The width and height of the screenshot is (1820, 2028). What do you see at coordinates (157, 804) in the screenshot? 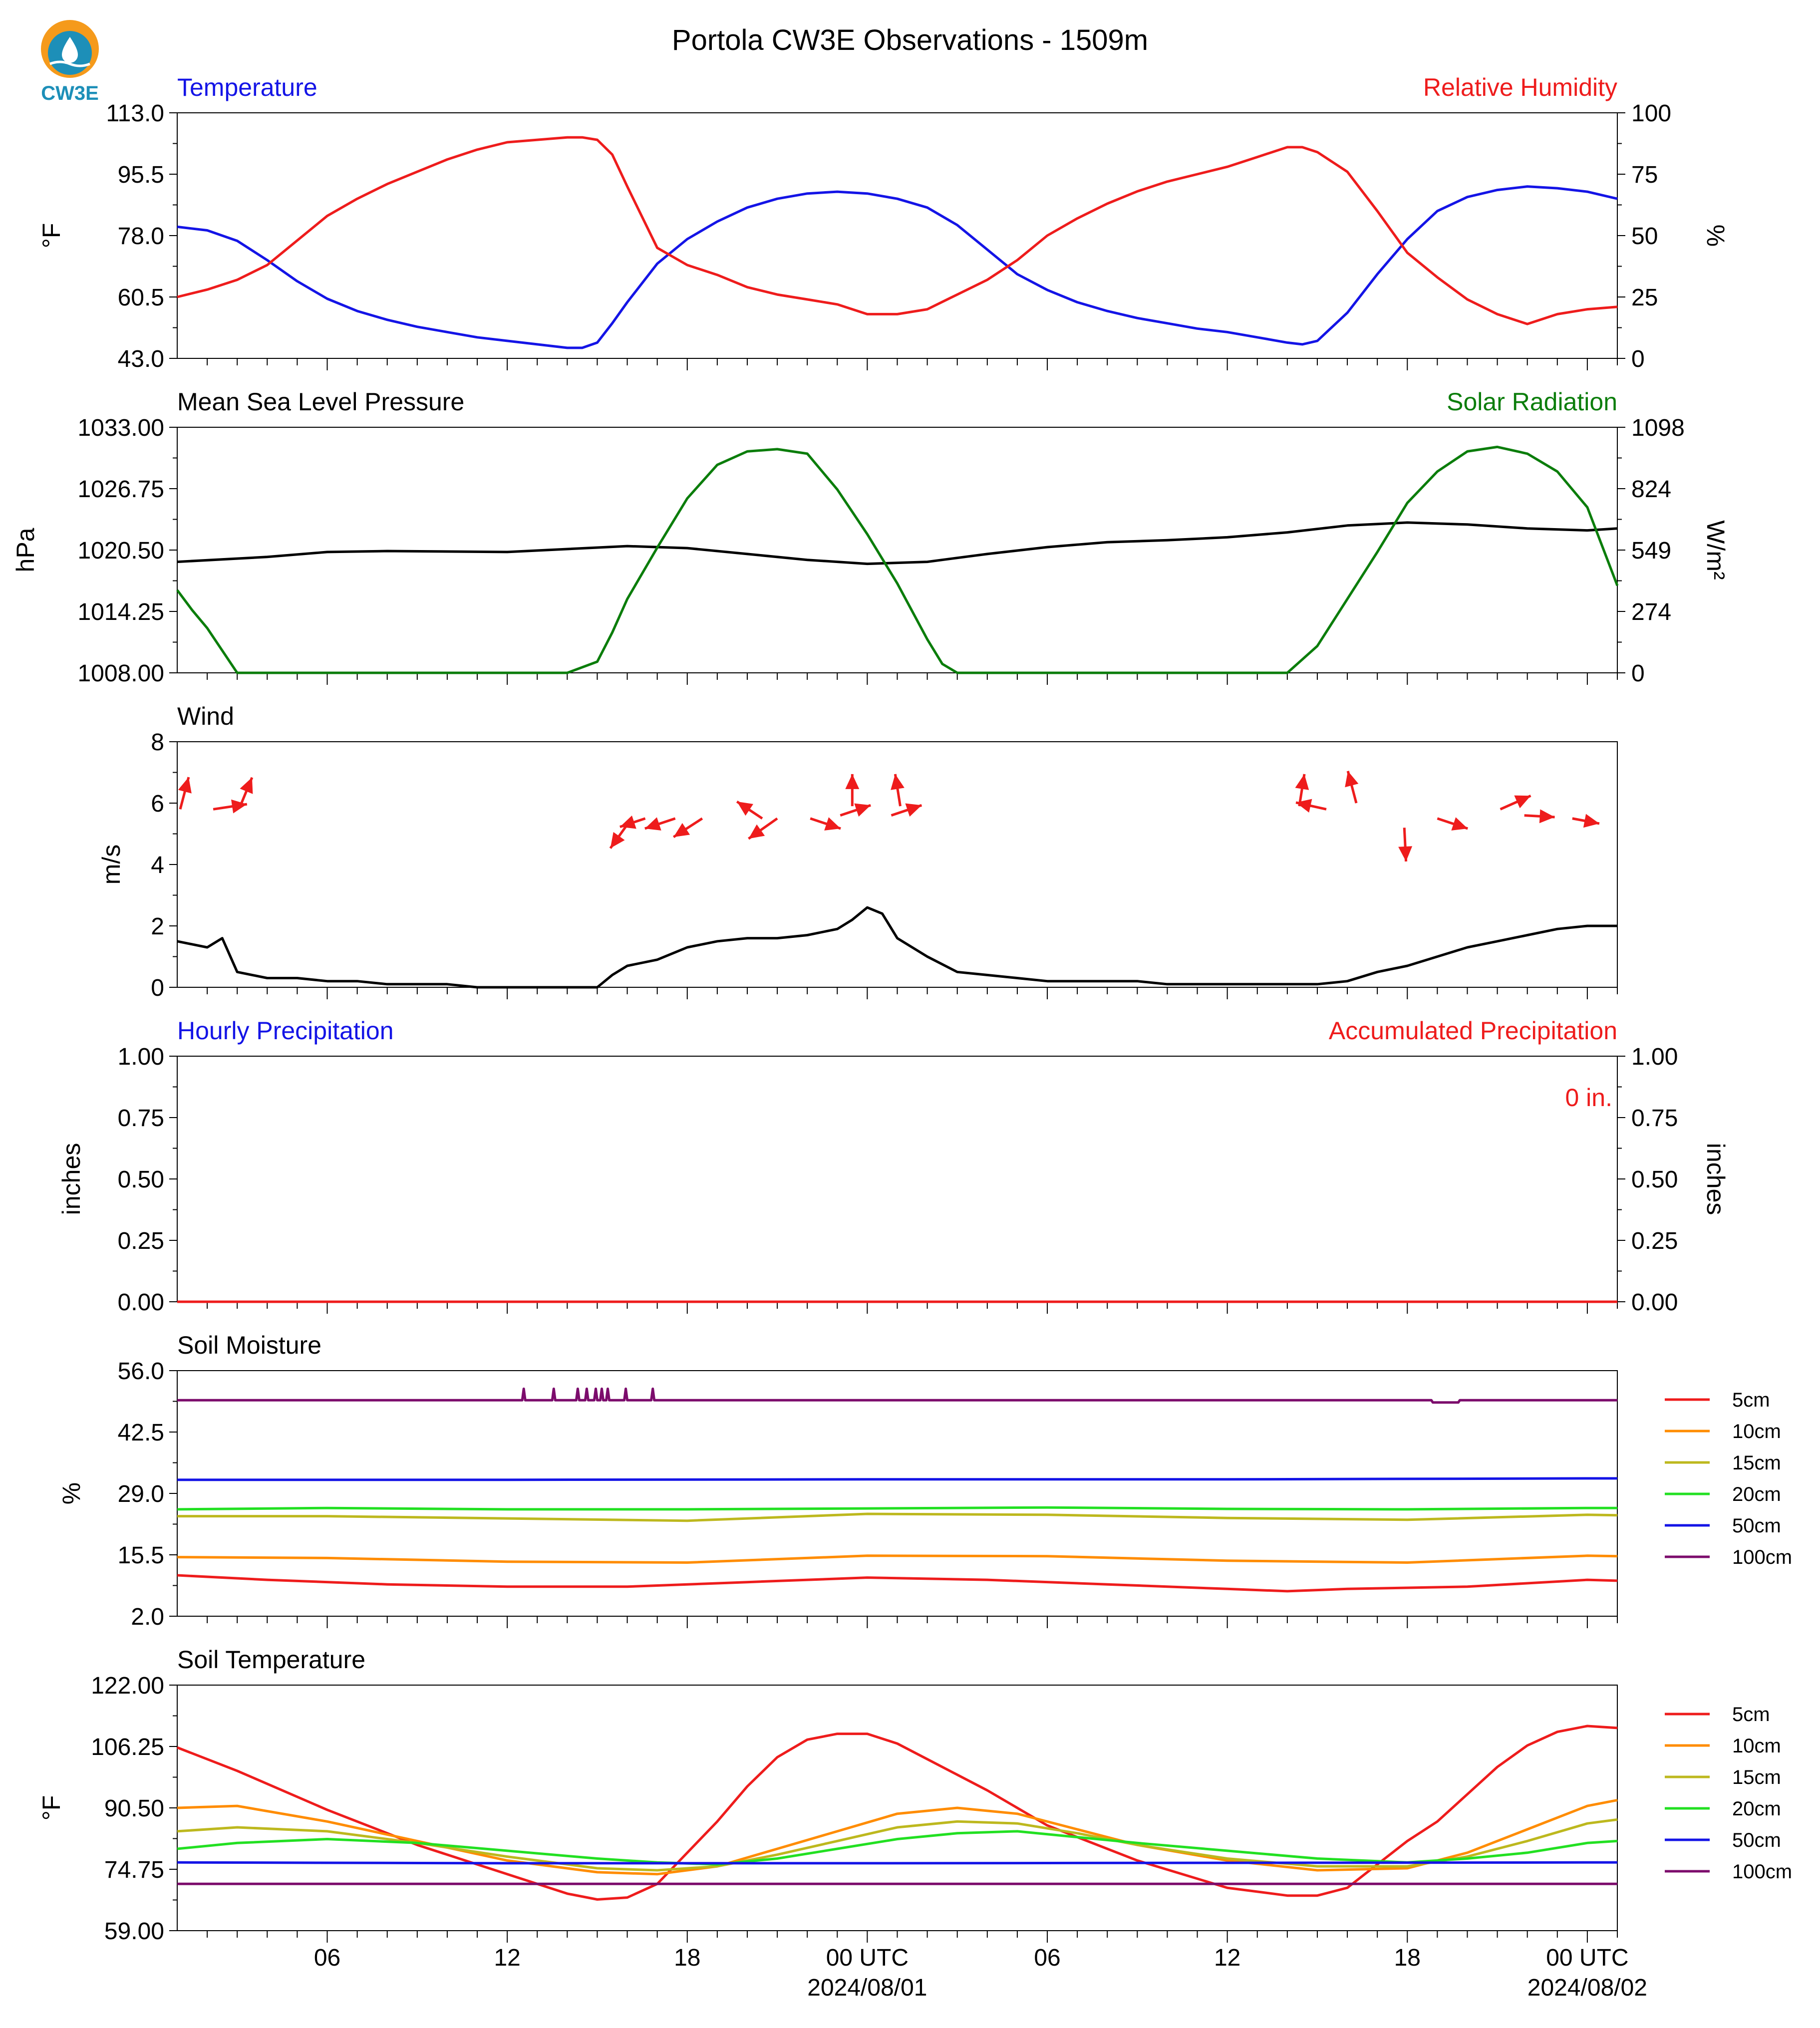
I see `y-tick-label-left: 6` at bounding box center [157, 804].